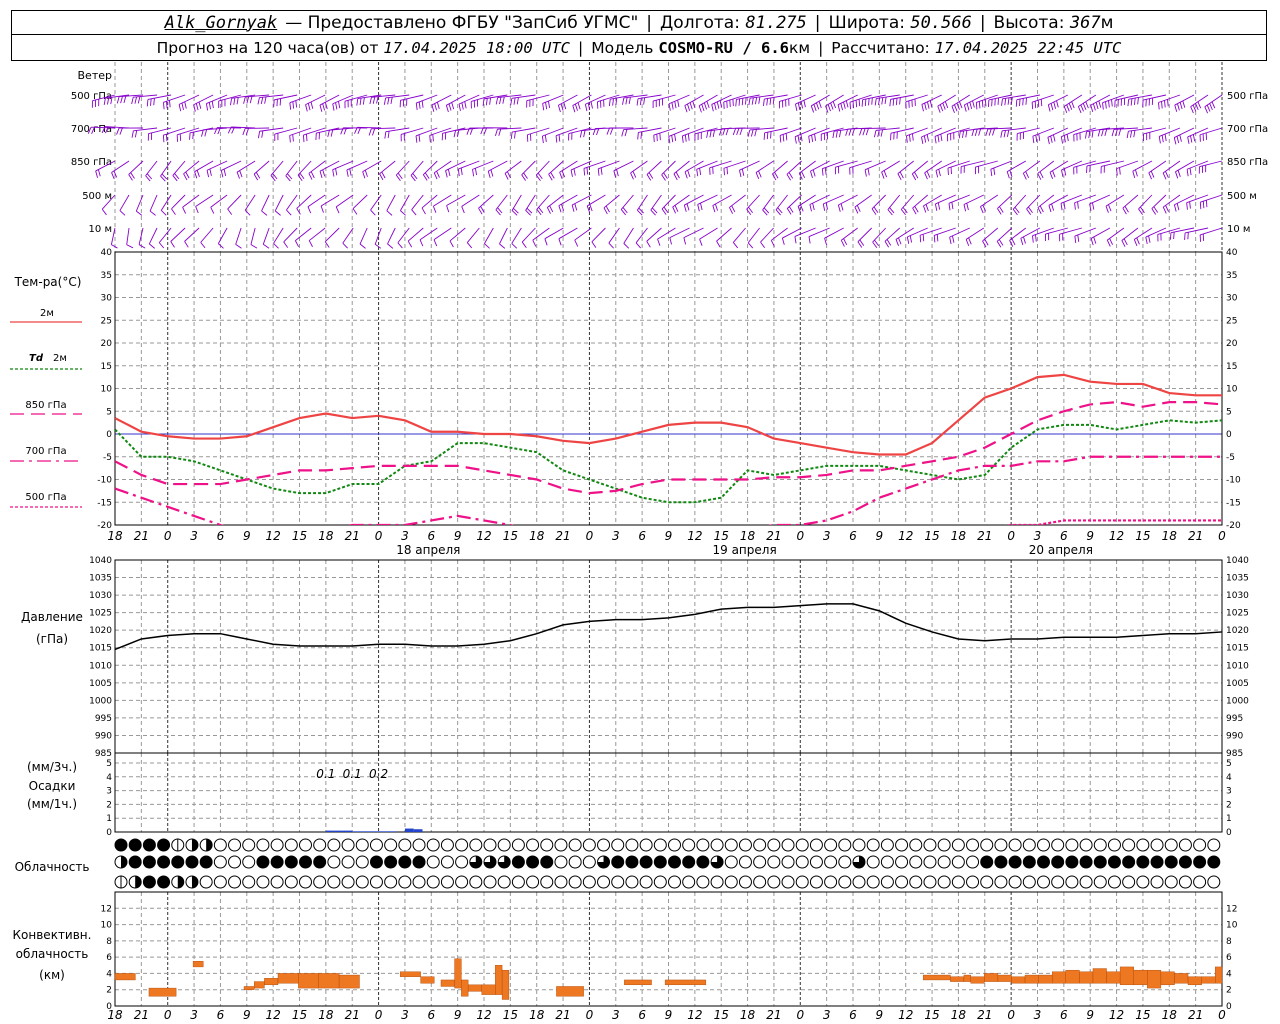 This screenshot has height=1024, width=1280. What do you see at coordinates (537, 1015) in the screenshot?
I see `time-tick-bottom: 18` at bounding box center [537, 1015].